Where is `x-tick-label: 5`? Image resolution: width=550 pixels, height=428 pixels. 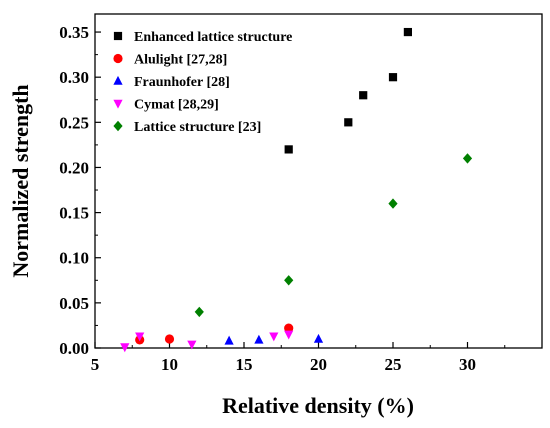
x-tick-label: 5 is located at coordinates (95, 364).